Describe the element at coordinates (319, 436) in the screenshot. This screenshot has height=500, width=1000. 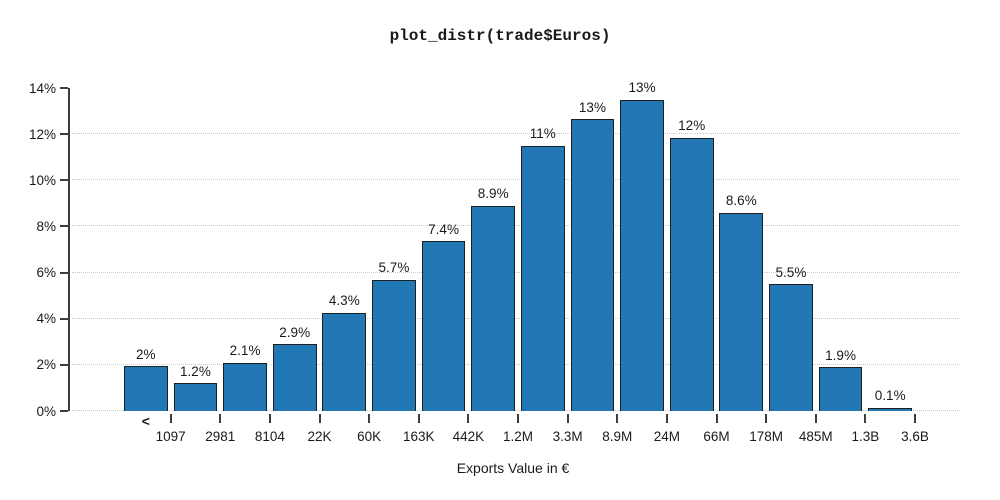
I see `x-axis-tick-label: 22K` at that location.